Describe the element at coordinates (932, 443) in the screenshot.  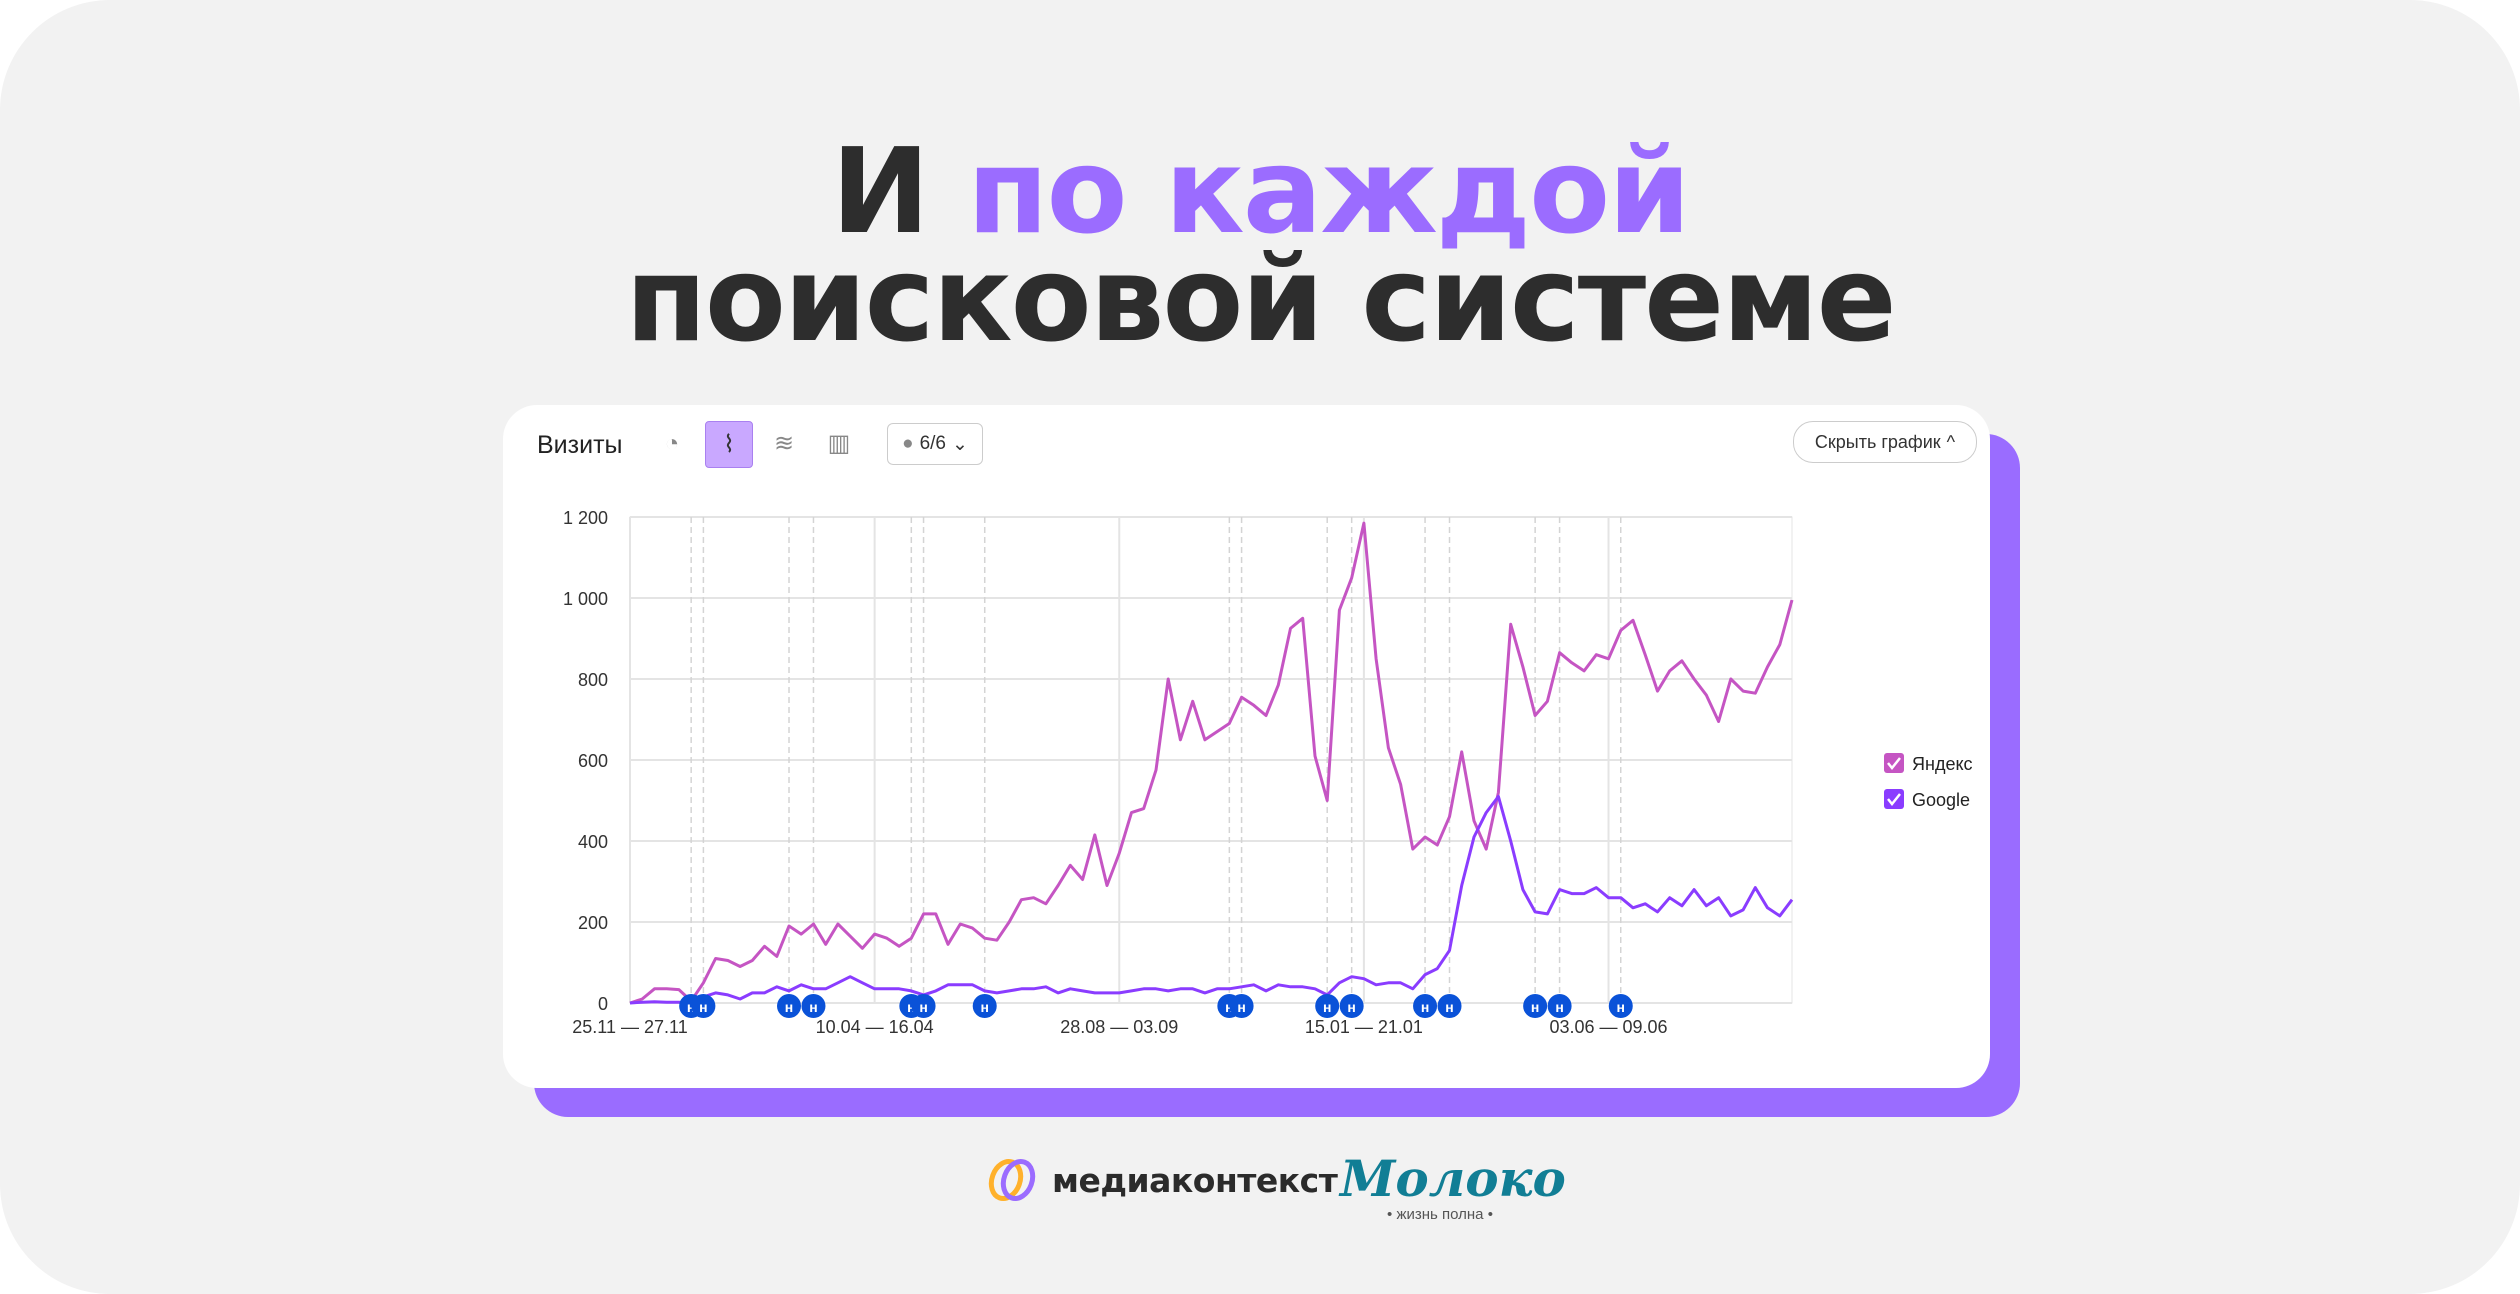
I see `notes-filter-value: 6/6` at that location.